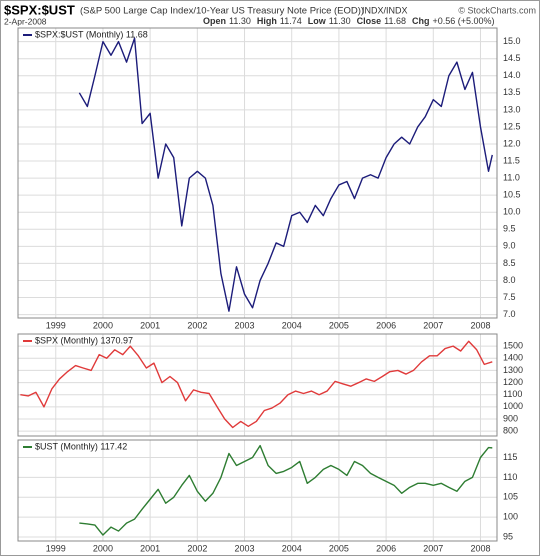 This screenshot has height=556, width=540. Describe the element at coordinates (509, 314) in the screenshot. I see `y-tick-label: 7.0` at that location.